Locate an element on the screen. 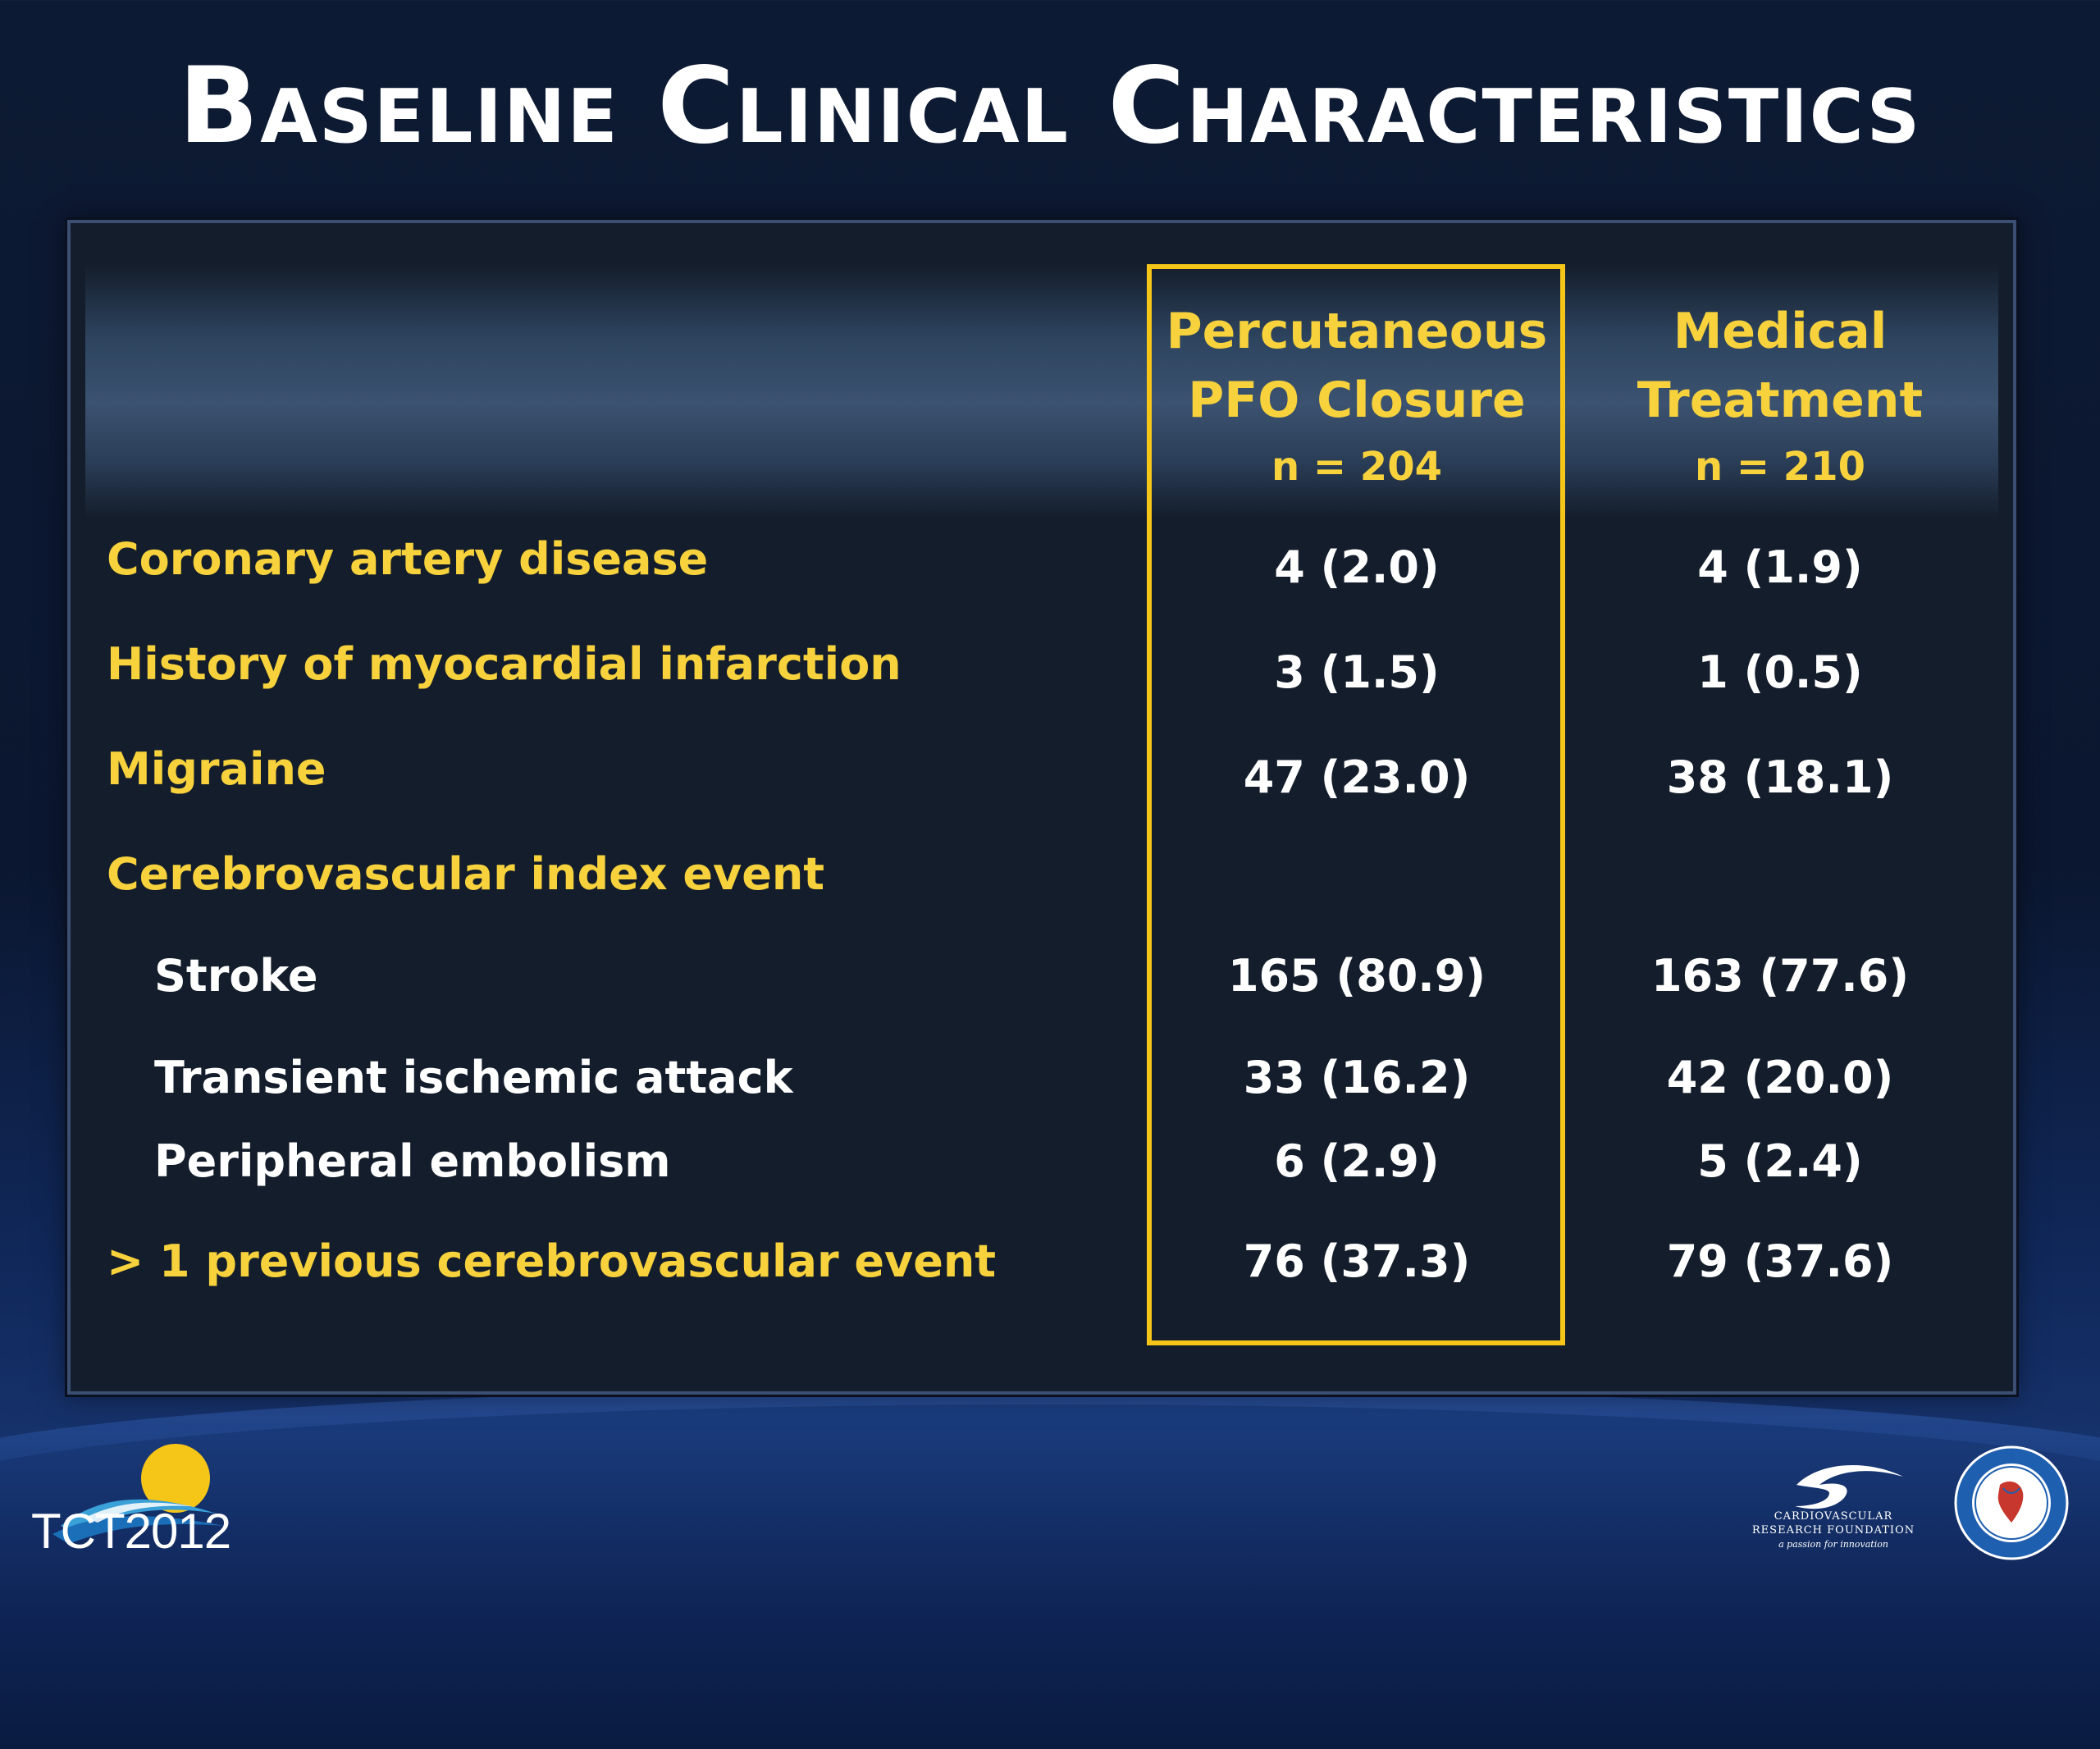 The image size is (2100, 1749). cell-closure-tia: 33 (16.2) is located at coordinates (1357, 1077).